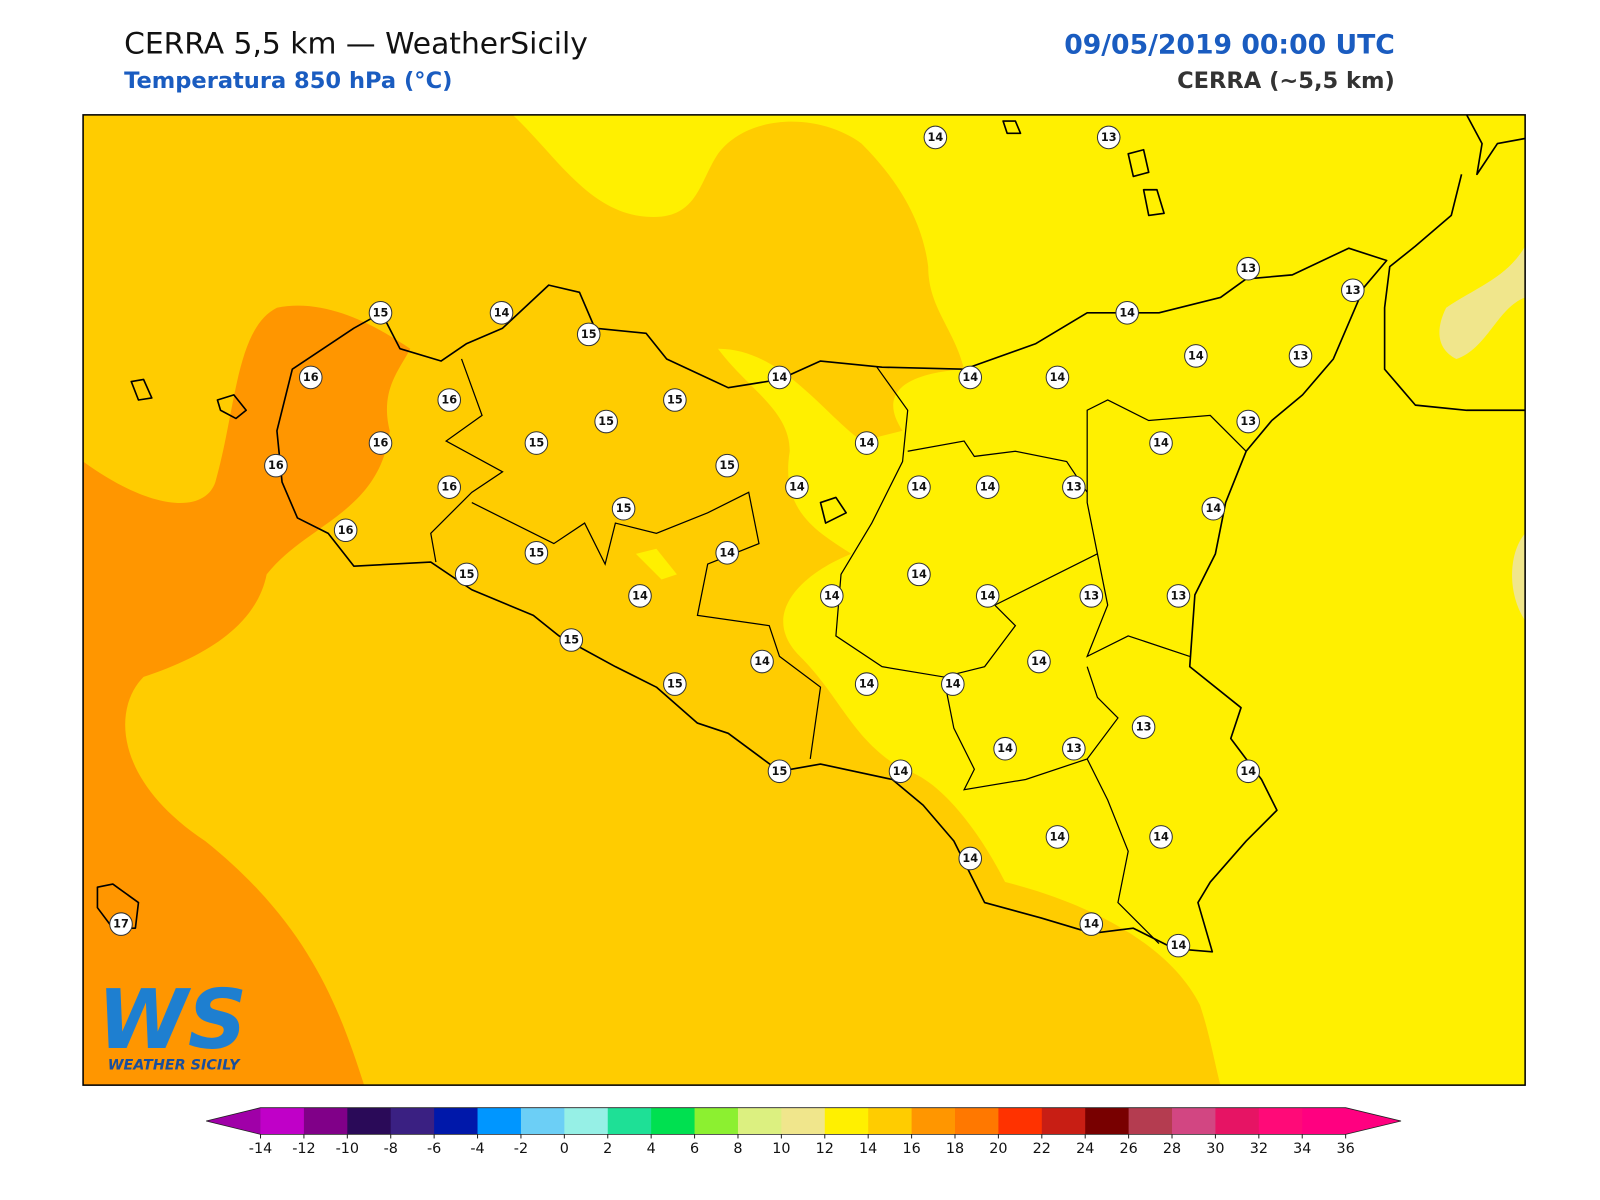 The height and width of the screenshot is (1200, 1600). I want to click on colorbar-tick-label: 8, so click(737, 1149).